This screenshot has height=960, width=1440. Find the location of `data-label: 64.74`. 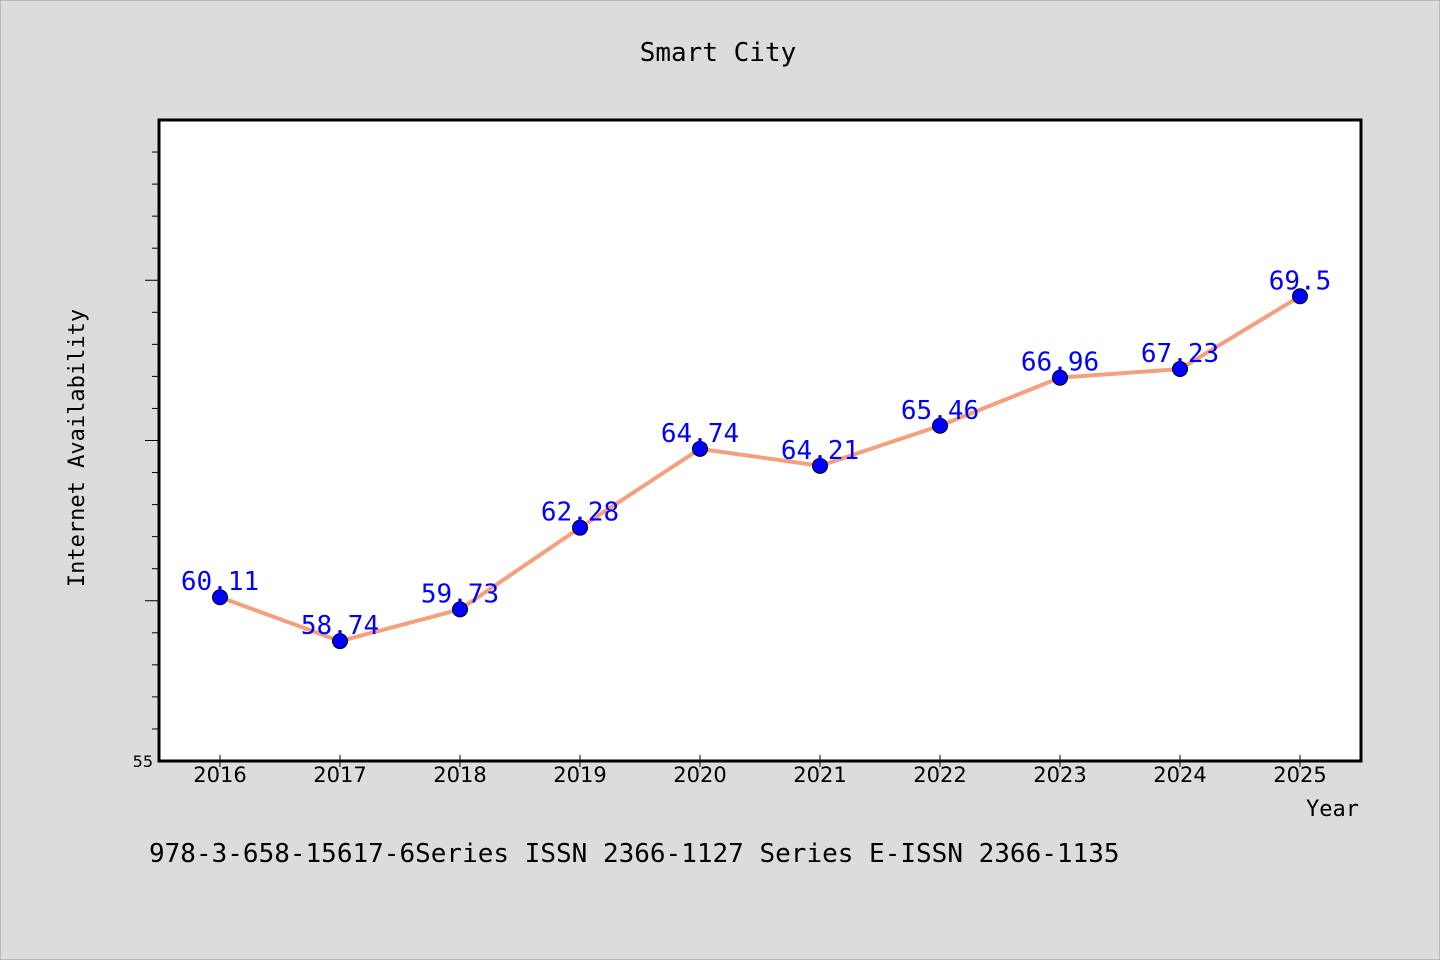

data-label: 64.74 is located at coordinates (700, 434).